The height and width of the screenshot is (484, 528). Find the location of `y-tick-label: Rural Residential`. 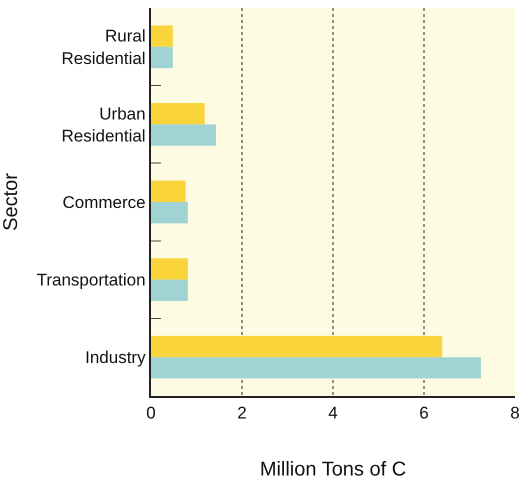

y-tick-label: Rural Residential is located at coordinates (103, 47).